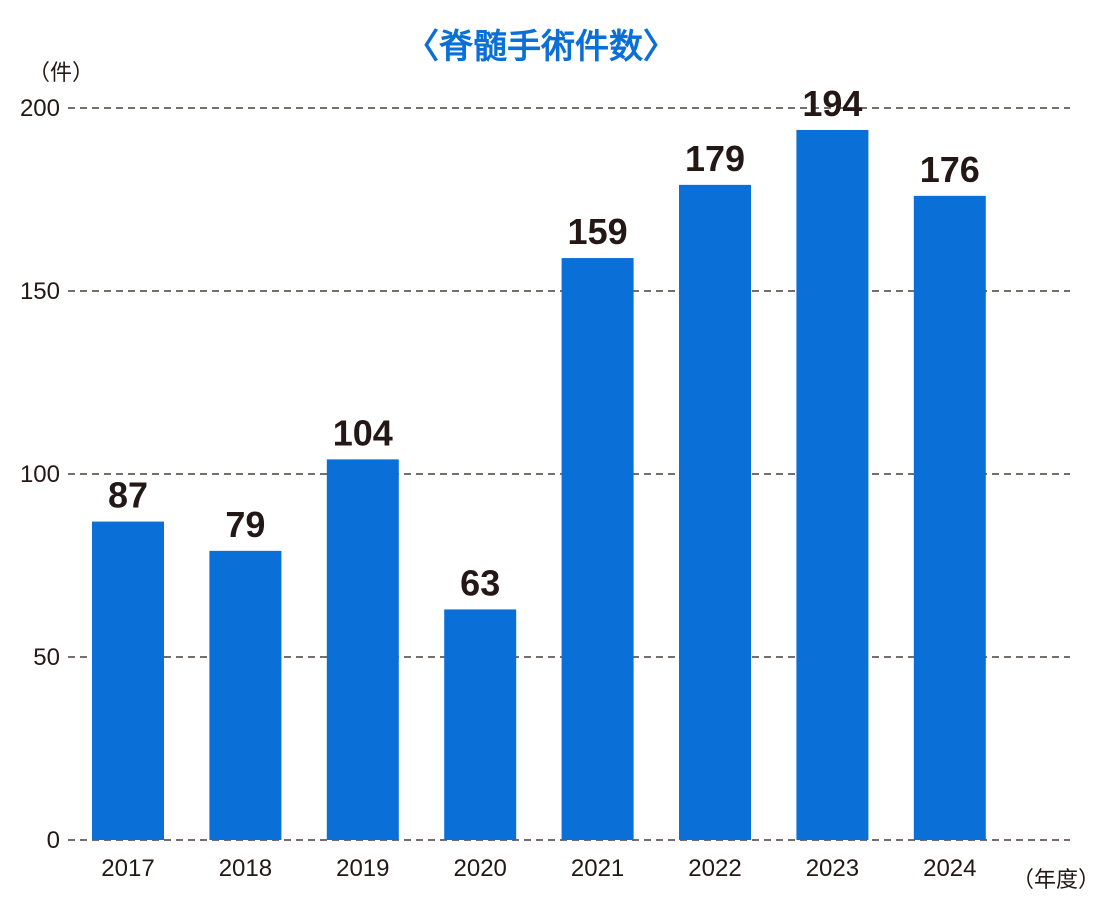  I want to click on x-tick-label-2020: 2020, so click(480, 868).